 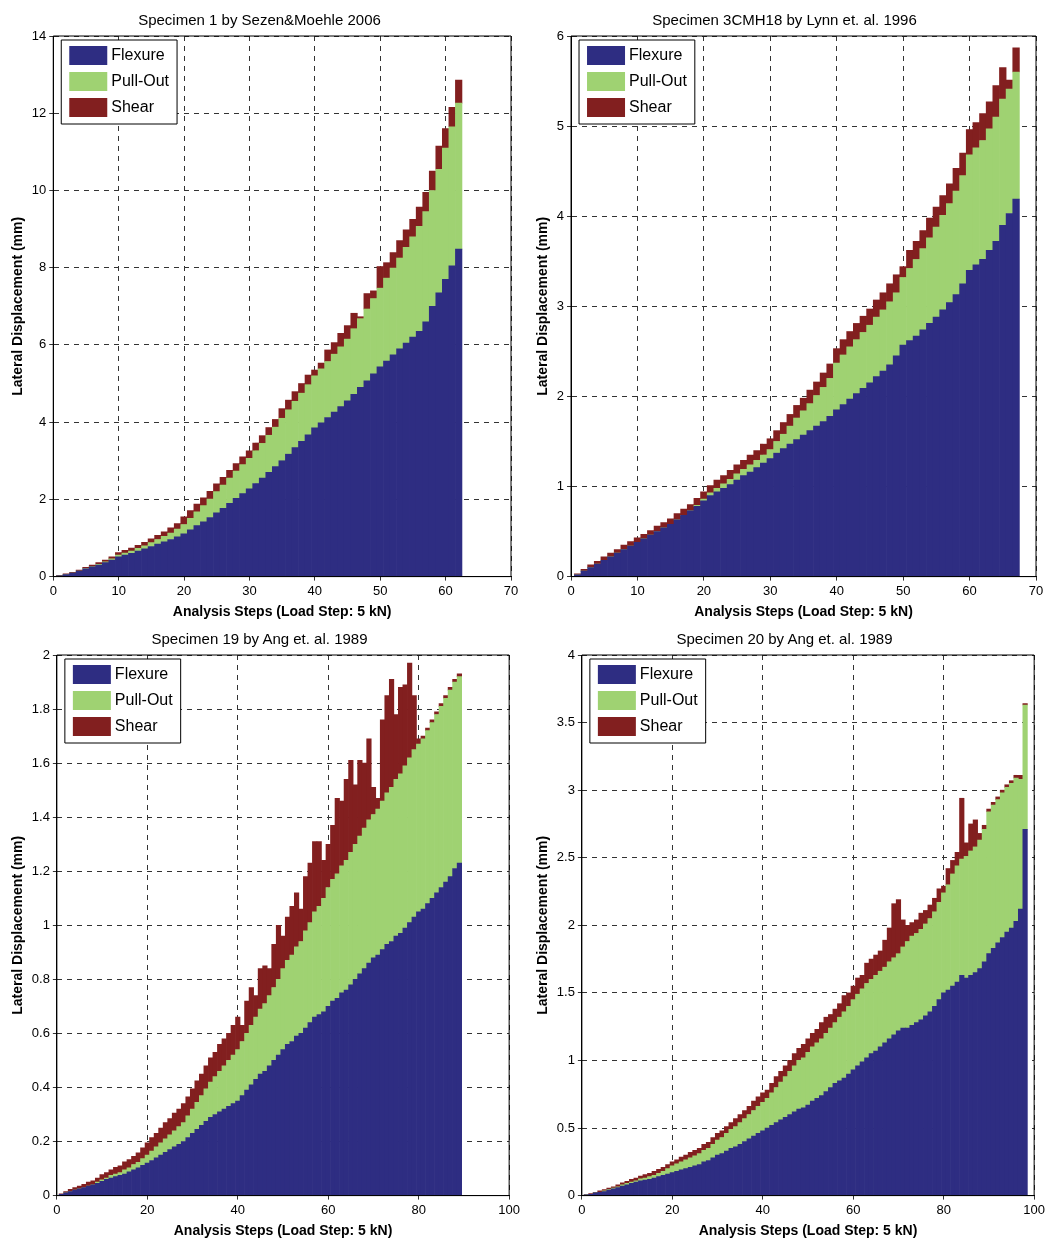 I want to click on y-tick-label: 5, so click(x=560, y=125).